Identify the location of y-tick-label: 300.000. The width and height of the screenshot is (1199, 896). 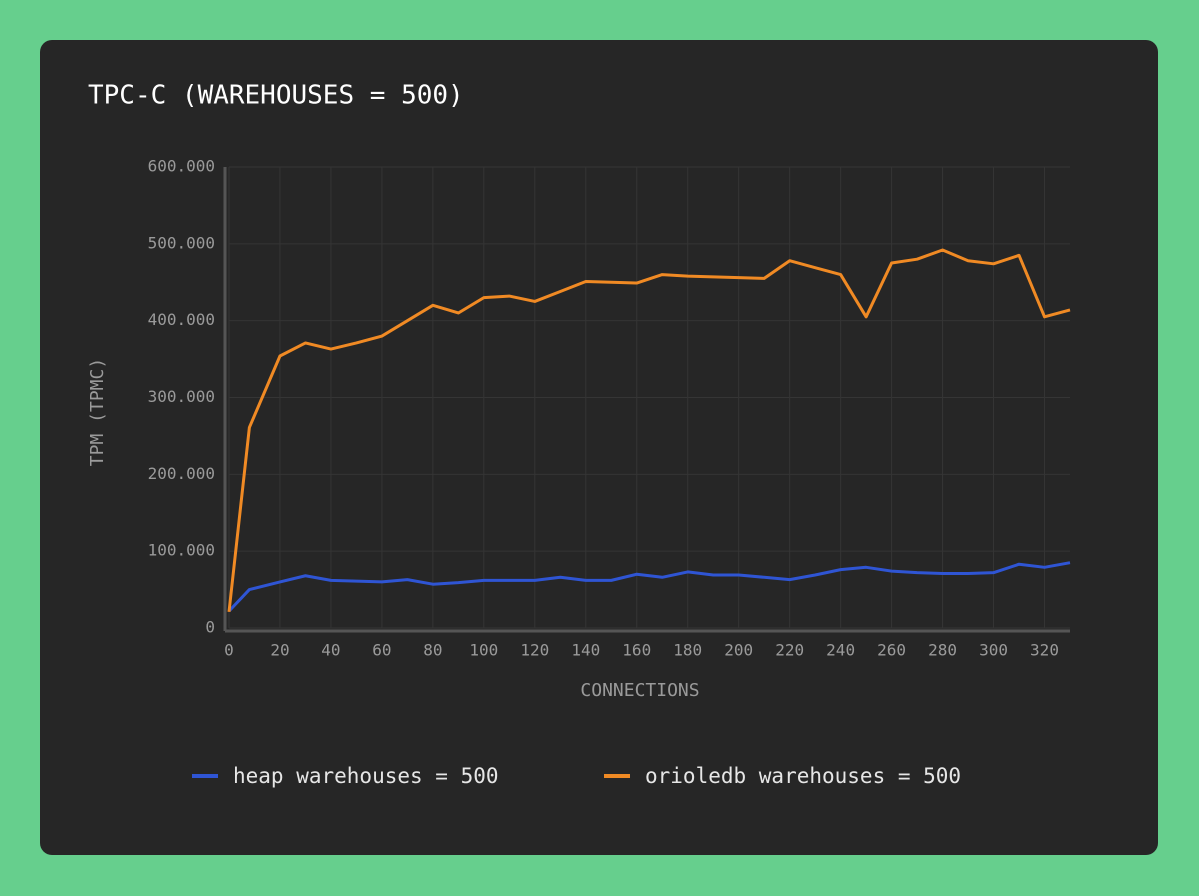
(181, 396).